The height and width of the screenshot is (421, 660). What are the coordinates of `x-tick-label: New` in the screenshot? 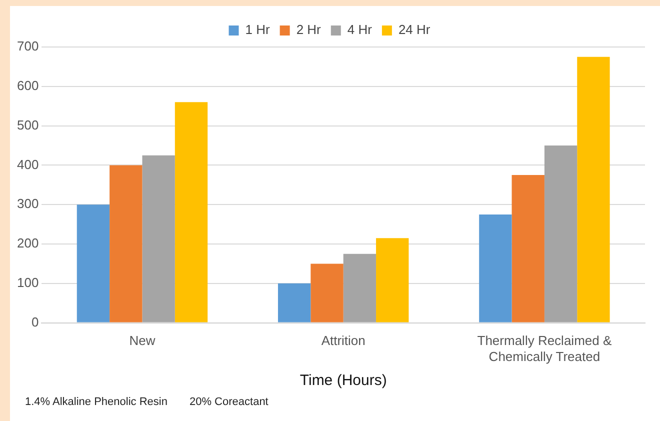 It's located at (142, 340).